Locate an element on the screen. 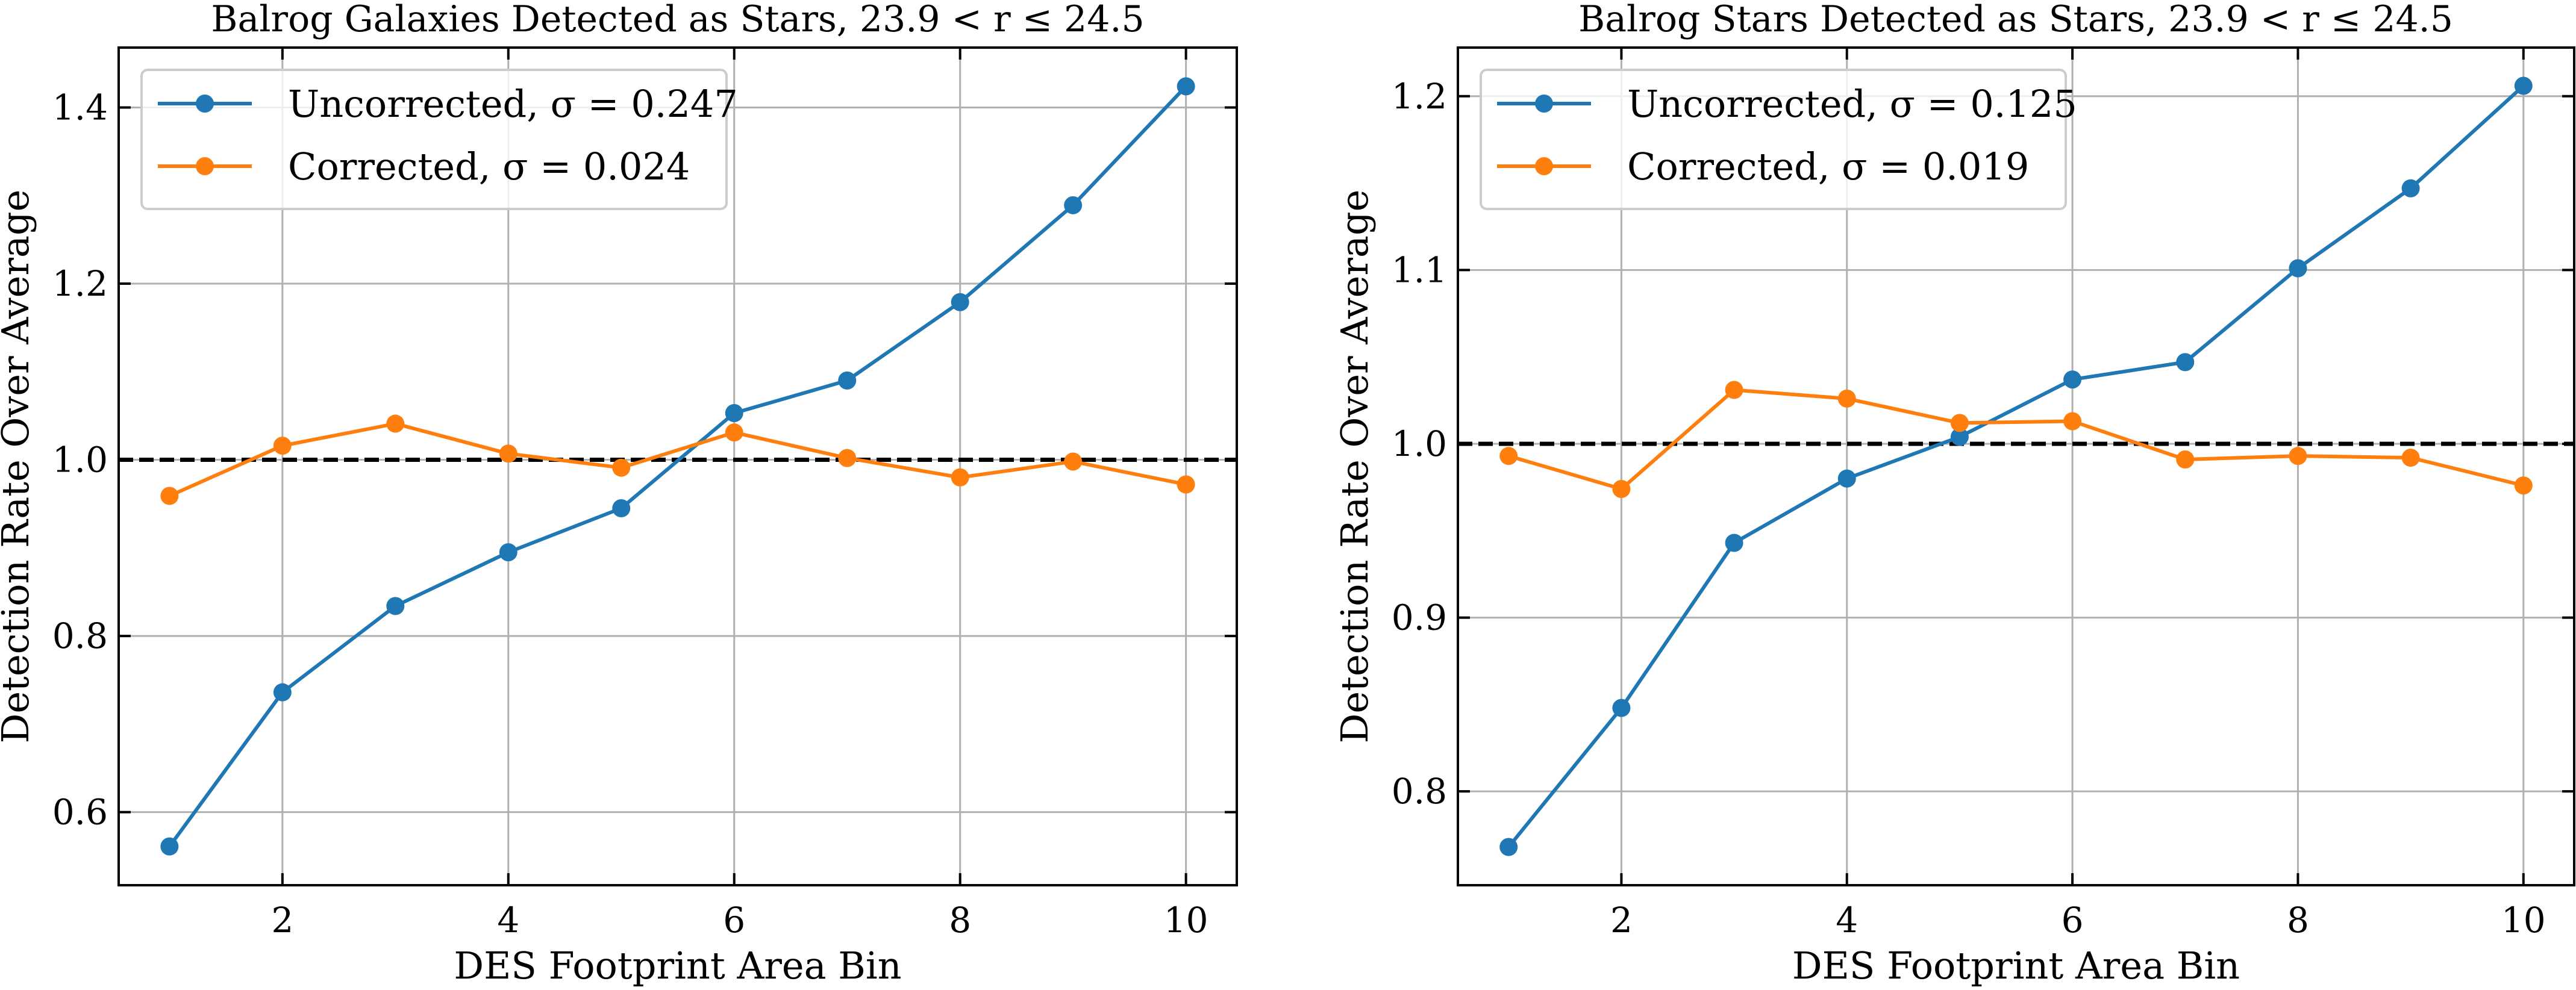 This screenshot has width=2576, height=990. legend-entry-uncorrected: Uncorrected, σ = 0.125 is located at coordinates (1787, 104).